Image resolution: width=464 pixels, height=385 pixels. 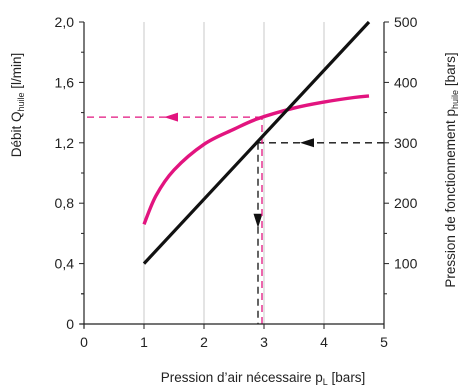 I want to click on y-left-tick-label: 2,0, so click(x=65, y=22).